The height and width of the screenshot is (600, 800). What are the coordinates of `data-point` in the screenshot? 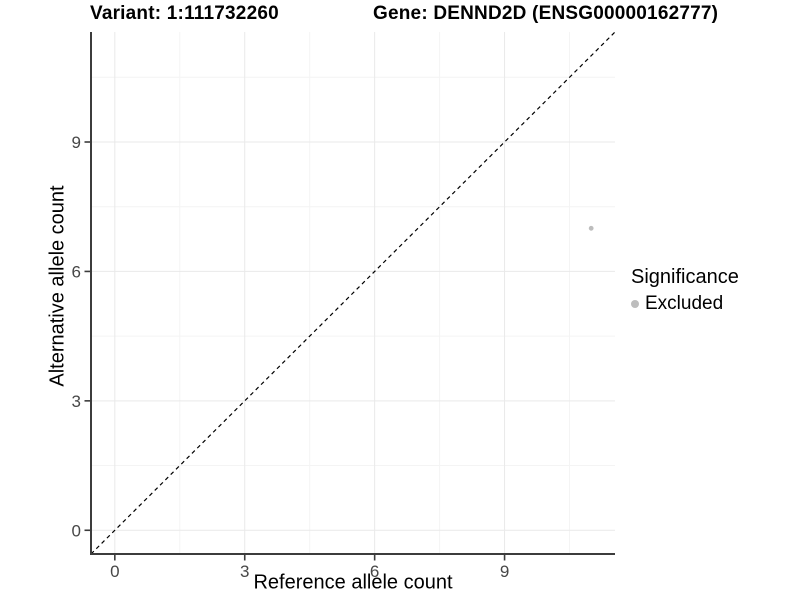 It's located at (591, 228).